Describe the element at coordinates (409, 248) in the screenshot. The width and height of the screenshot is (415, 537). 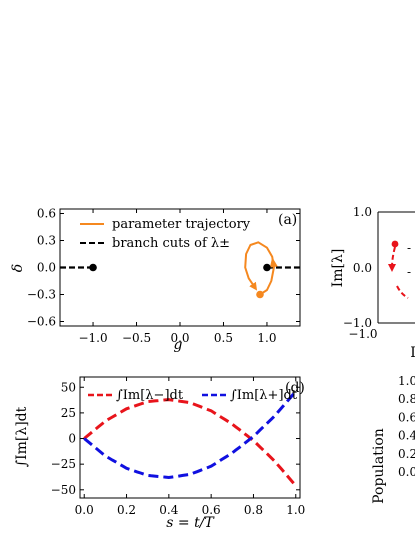
I see `panel-b-legend-mark-red: -` at that location.